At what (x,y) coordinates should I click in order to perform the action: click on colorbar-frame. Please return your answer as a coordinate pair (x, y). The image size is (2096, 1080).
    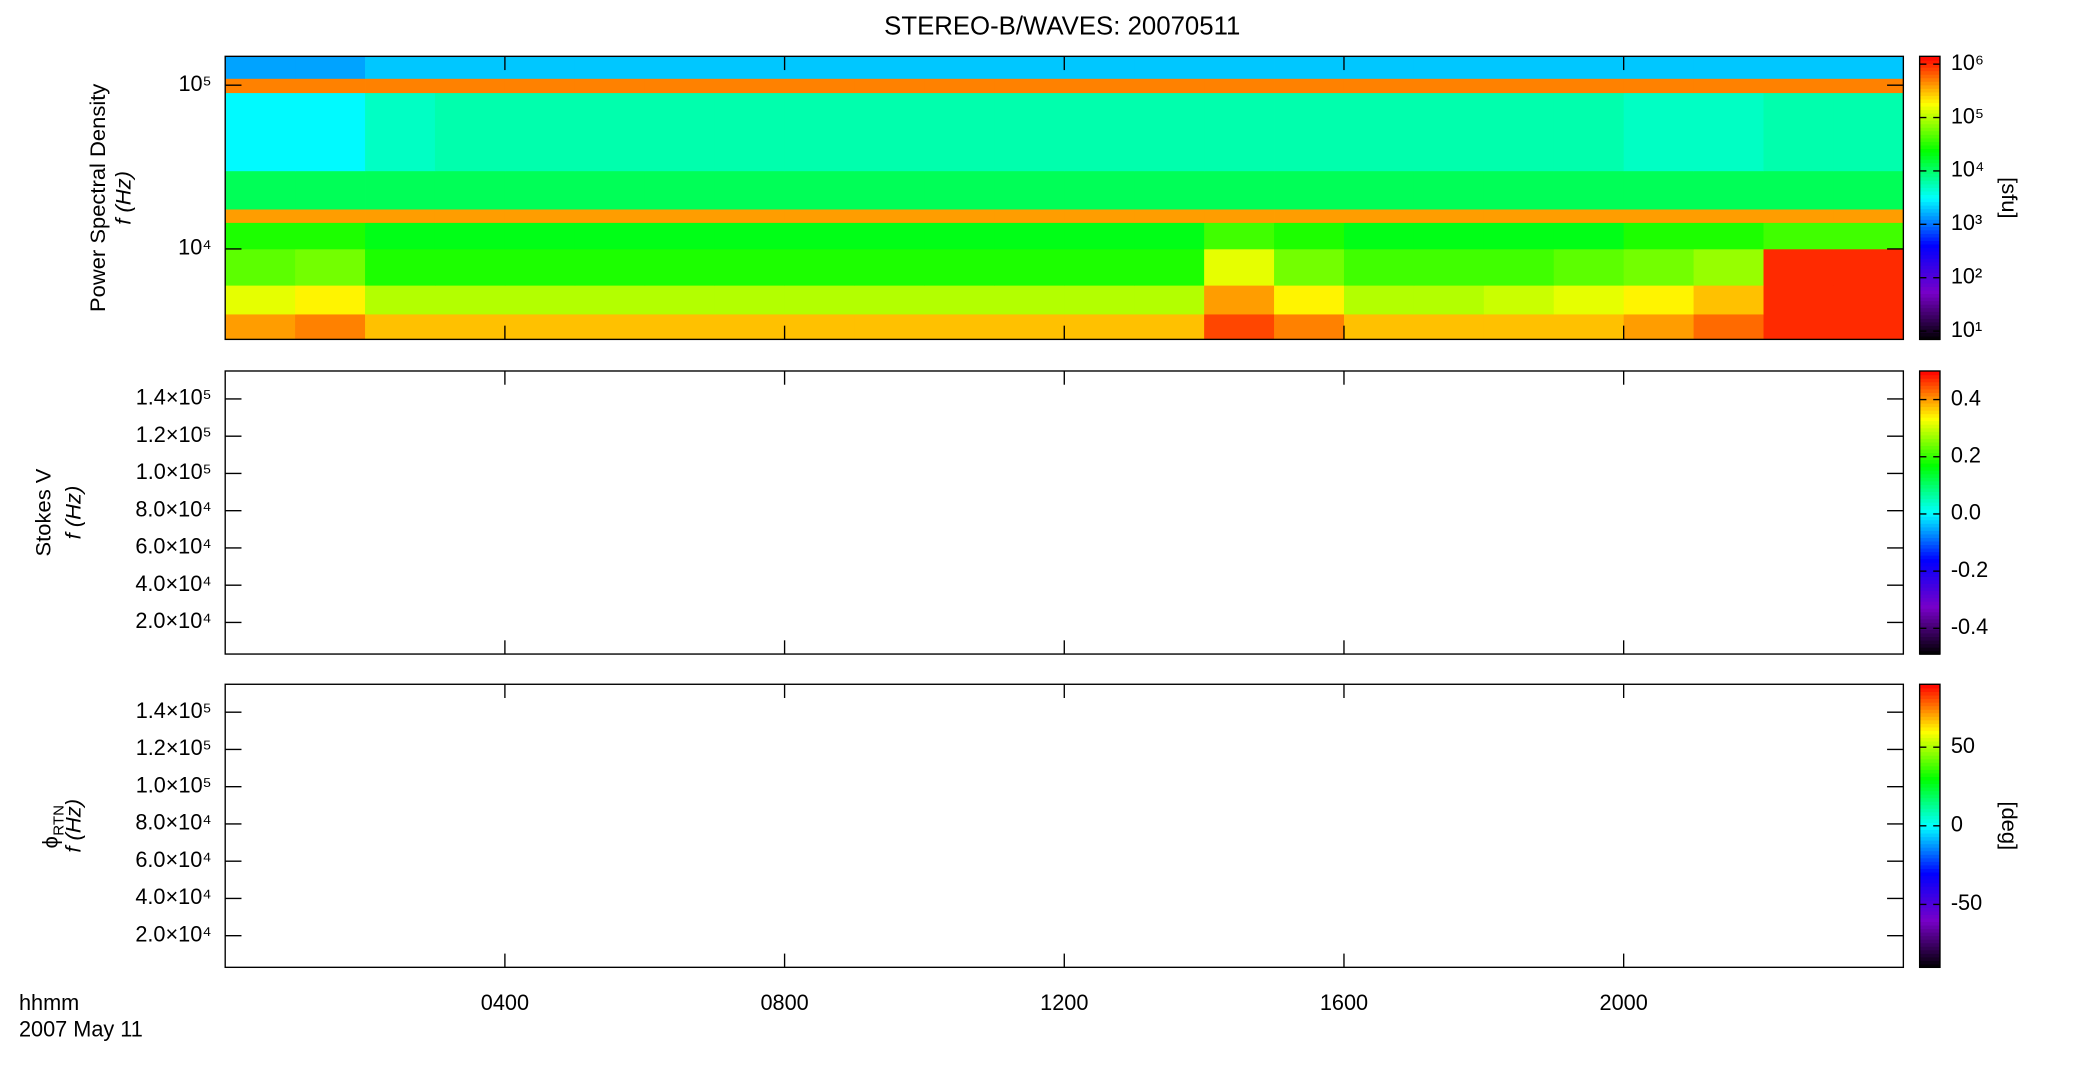
    Looking at the image, I should click on (1929, 512).